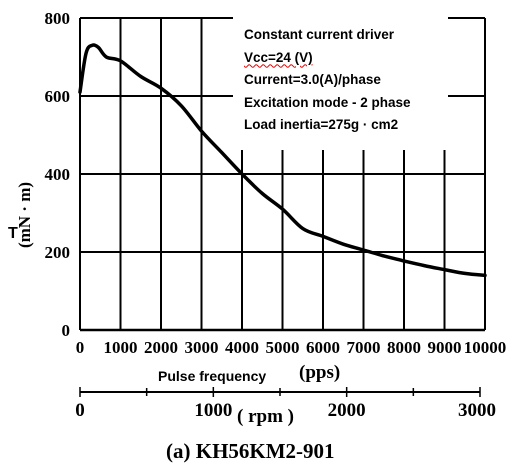  Describe the element at coordinates (58, 252) in the screenshot. I see `y-tick-200: 200` at that location.